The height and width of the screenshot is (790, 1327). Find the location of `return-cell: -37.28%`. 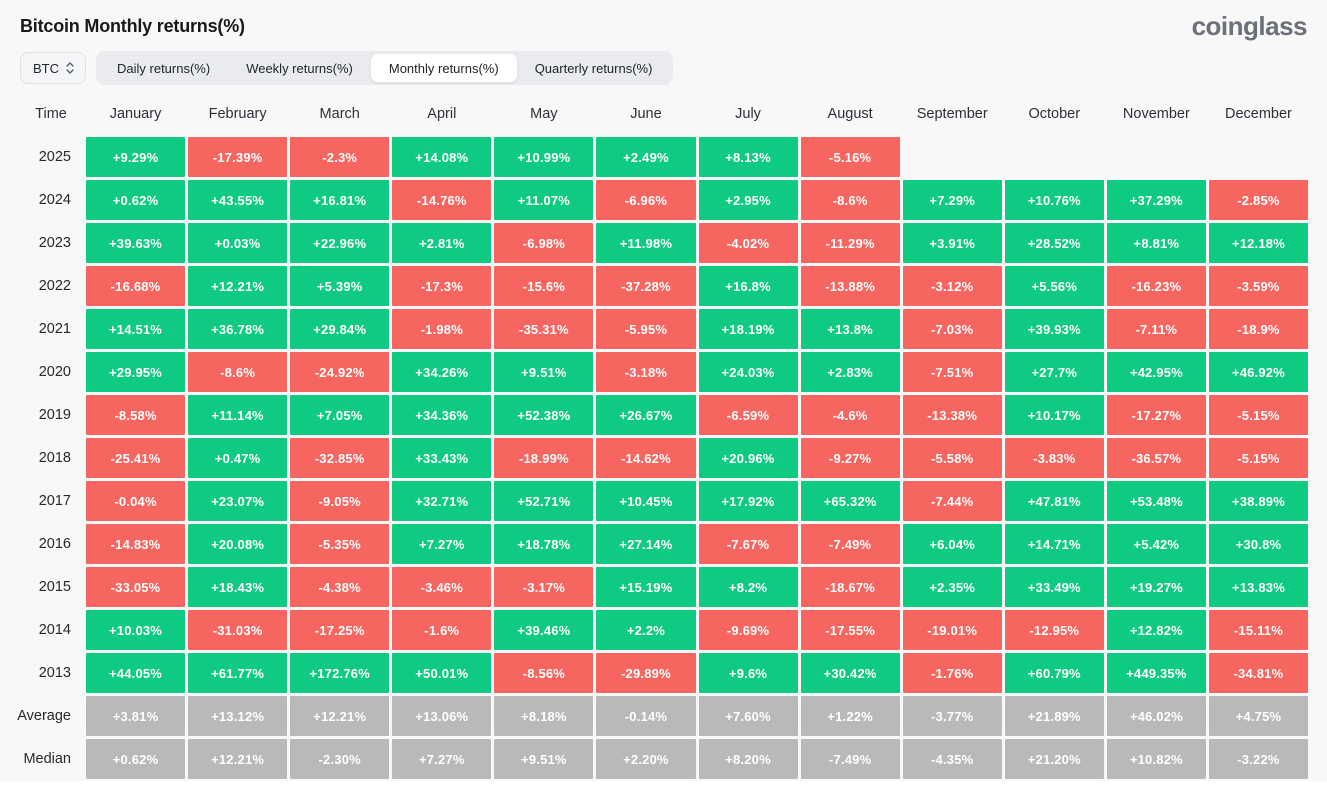

return-cell: -37.28% is located at coordinates (646, 286).